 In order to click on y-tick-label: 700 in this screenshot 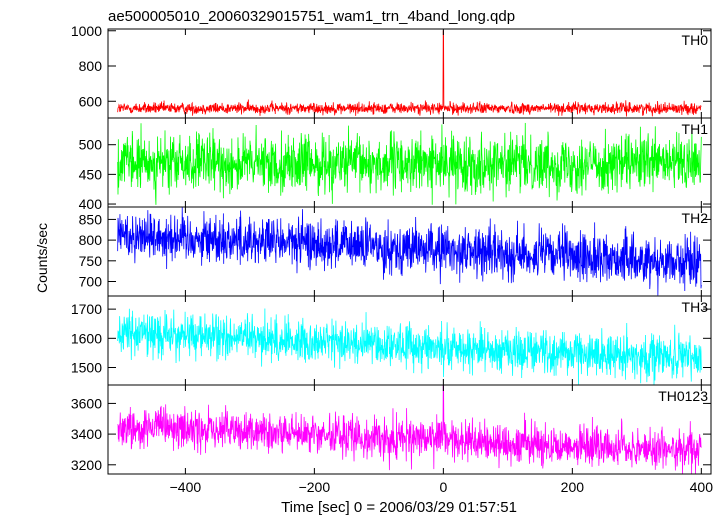, I will do `click(91, 282)`.